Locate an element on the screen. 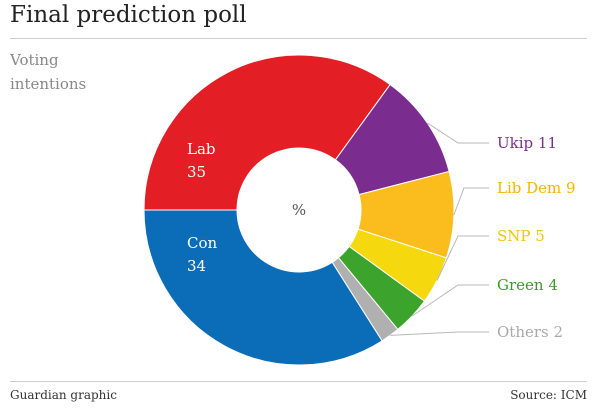 The width and height of the screenshot is (600, 413). chart-subtitle: Voting intentions is located at coordinates (48, 72).